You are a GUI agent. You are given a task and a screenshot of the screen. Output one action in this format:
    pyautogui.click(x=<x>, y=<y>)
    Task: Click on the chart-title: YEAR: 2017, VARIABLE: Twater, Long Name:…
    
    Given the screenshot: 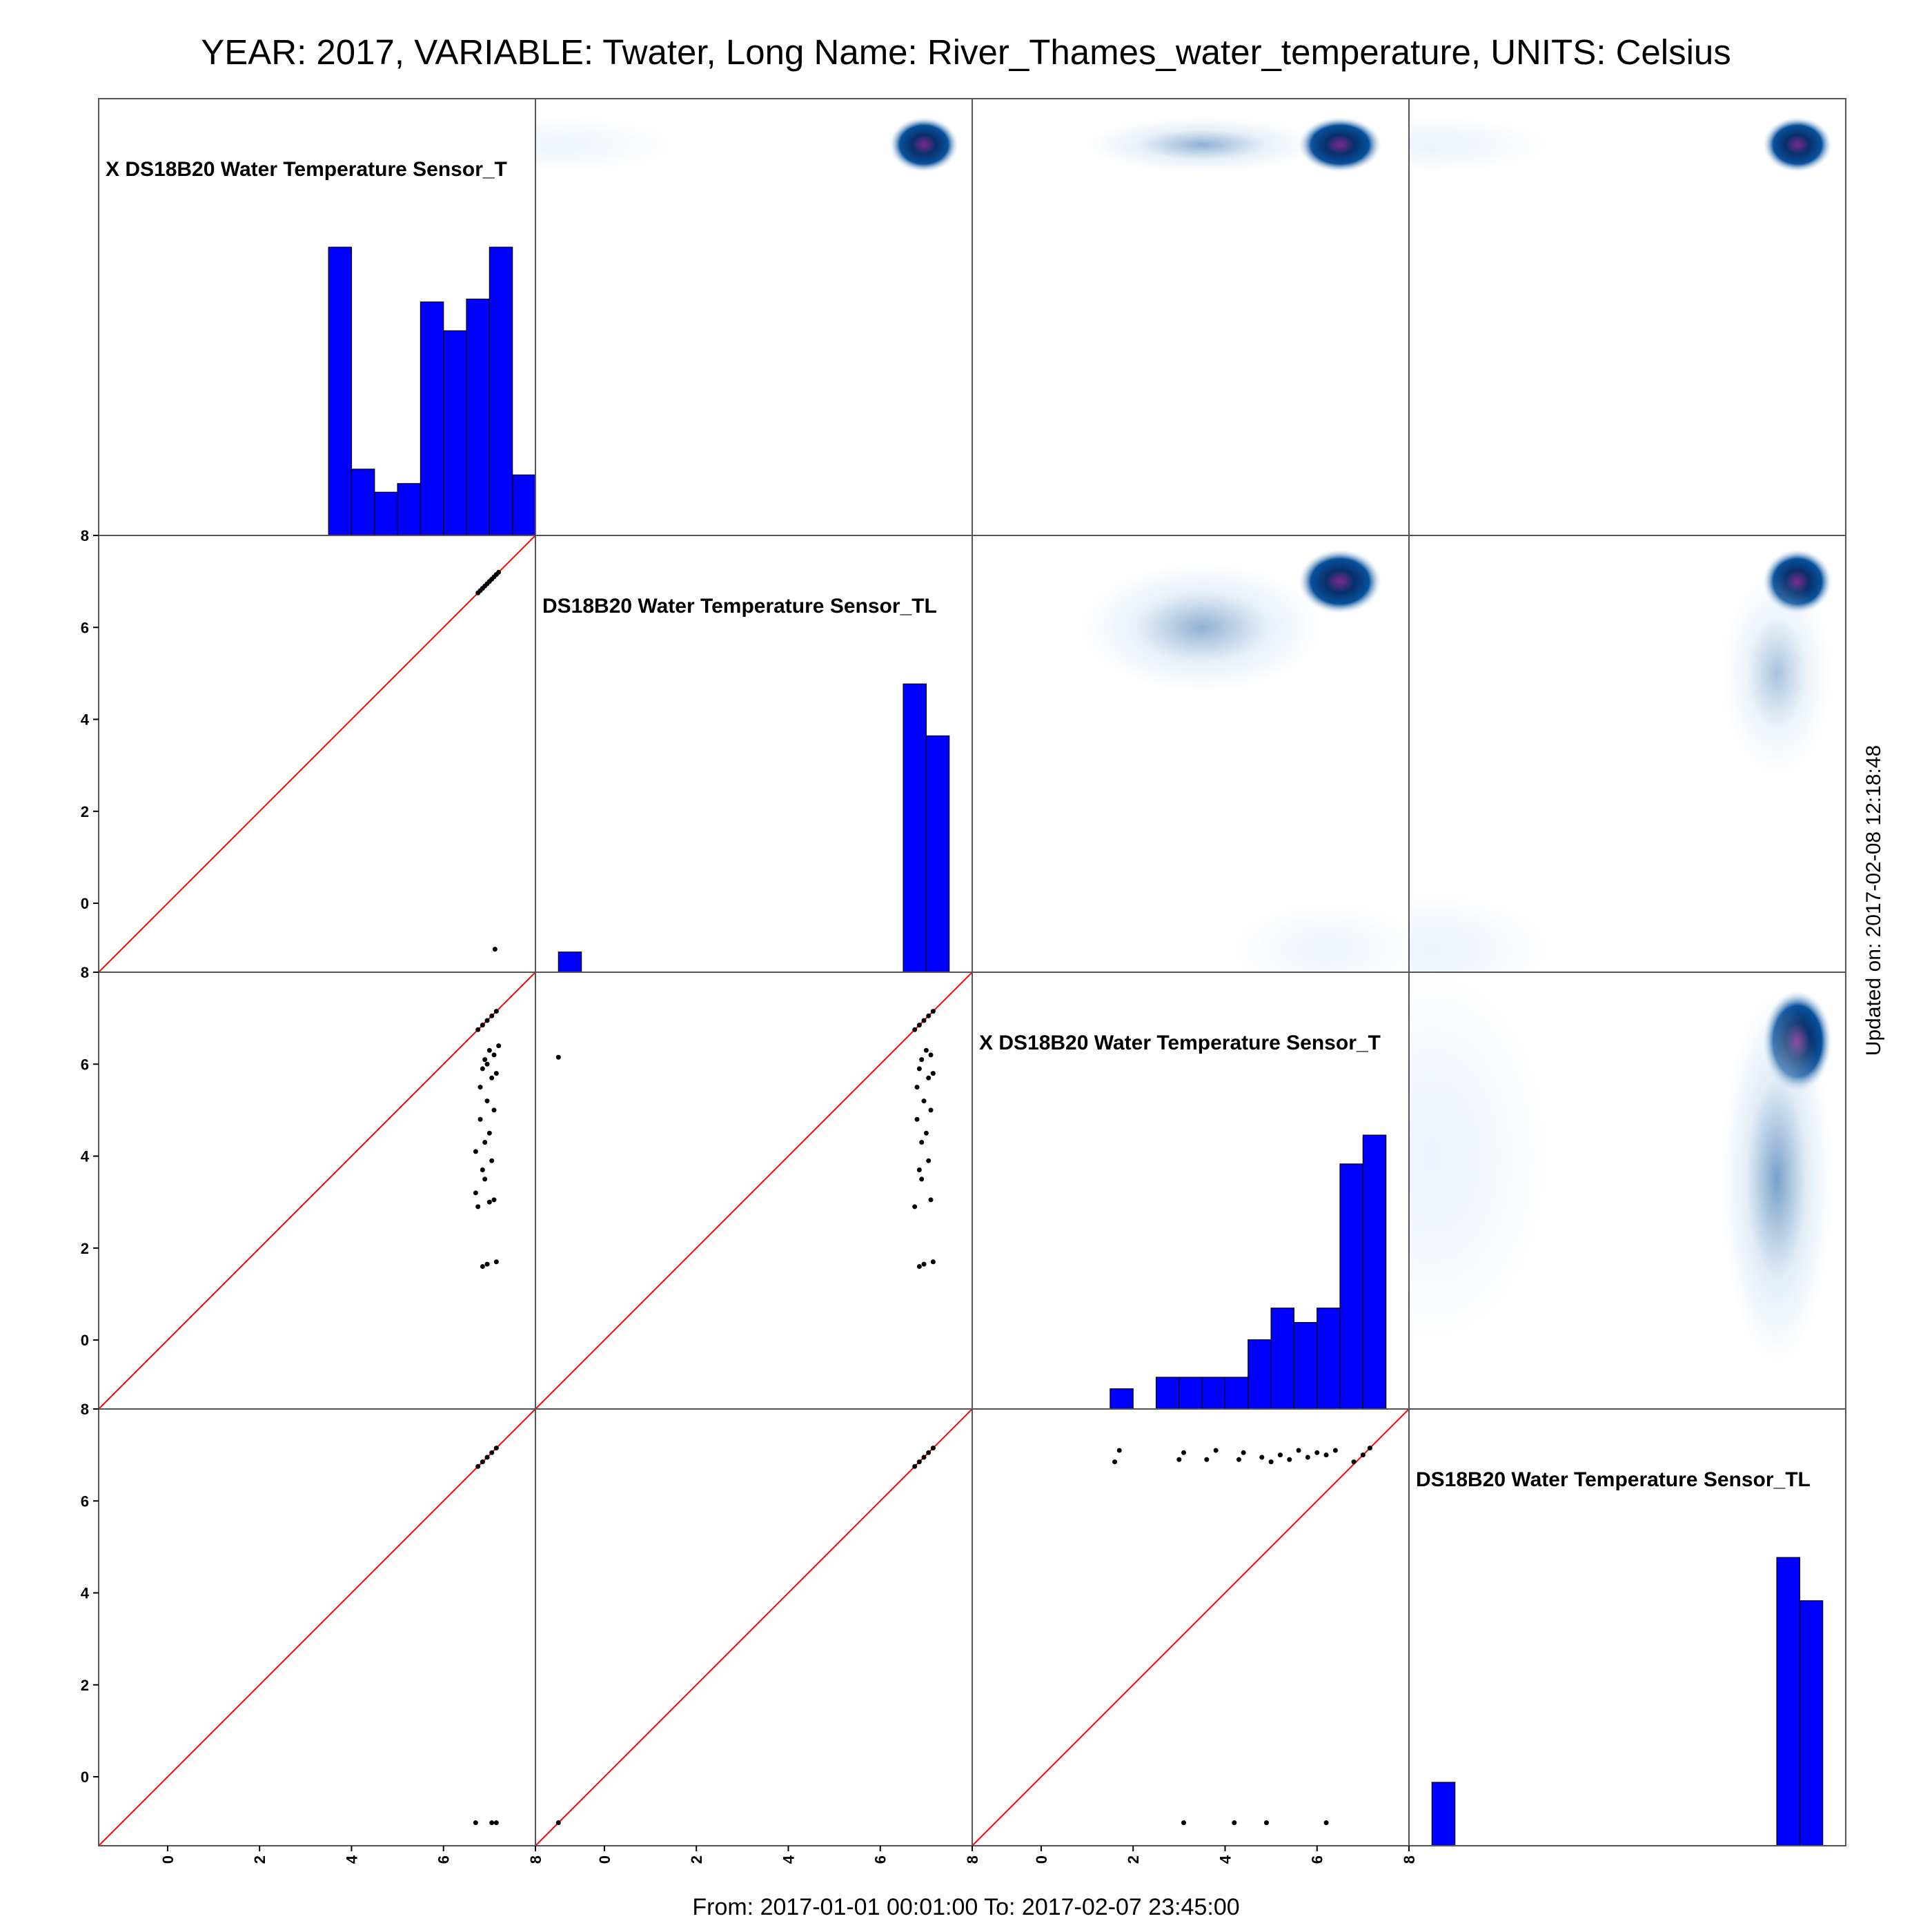 What is the action you would take?
    pyautogui.click(x=966, y=52)
    